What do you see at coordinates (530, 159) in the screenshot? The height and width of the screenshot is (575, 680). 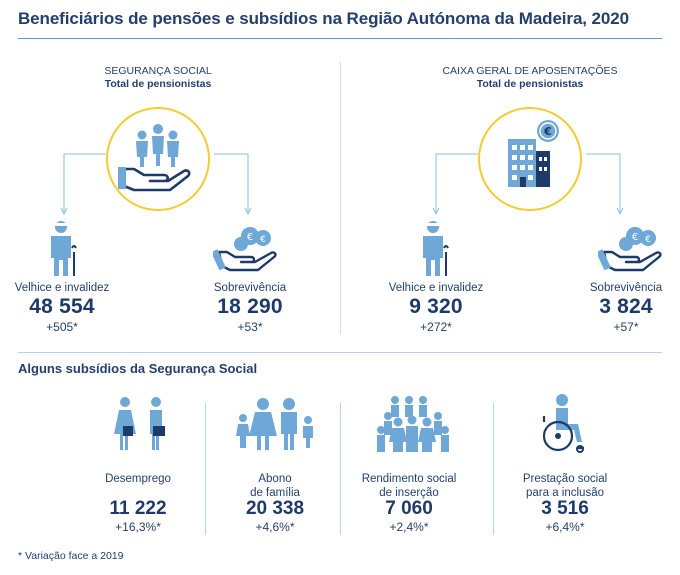 I see `building-euro-icon: €` at bounding box center [530, 159].